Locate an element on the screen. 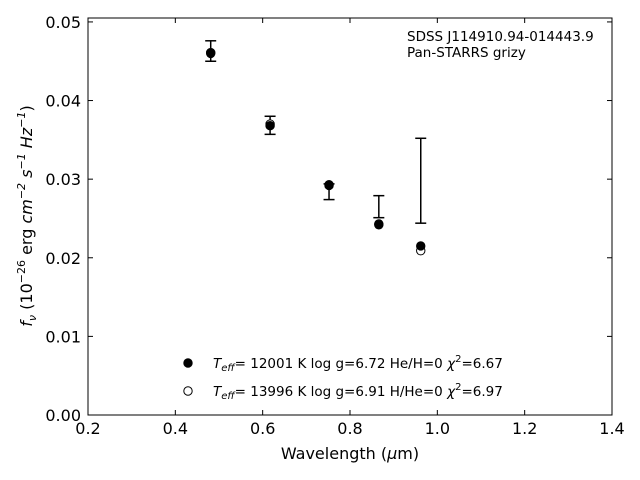 The image size is (640, 480). y-tick-label: 0.00 is located at coordinates (63, 415).